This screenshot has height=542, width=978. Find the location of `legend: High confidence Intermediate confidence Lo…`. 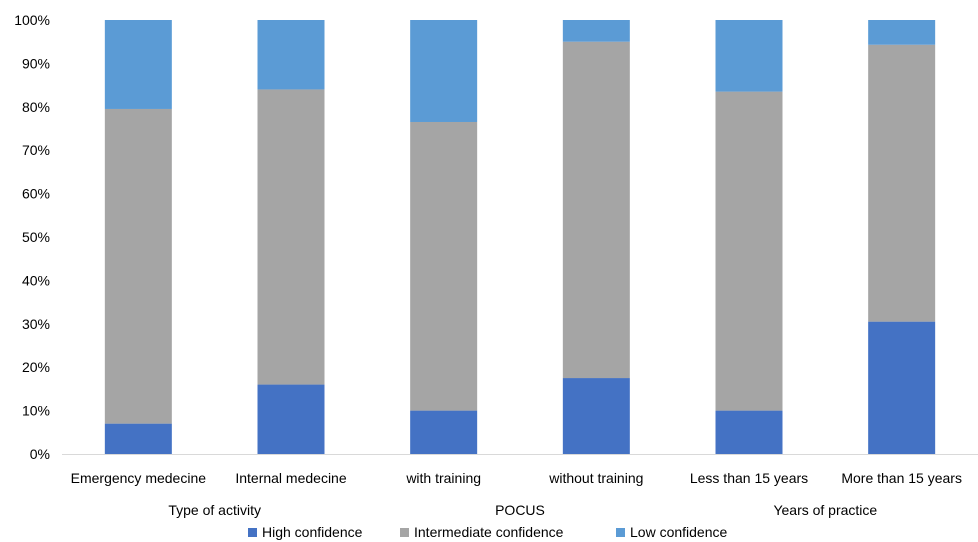

legend: High confidence Intermediate confidence Lo… is located at coordinates (488, 532).